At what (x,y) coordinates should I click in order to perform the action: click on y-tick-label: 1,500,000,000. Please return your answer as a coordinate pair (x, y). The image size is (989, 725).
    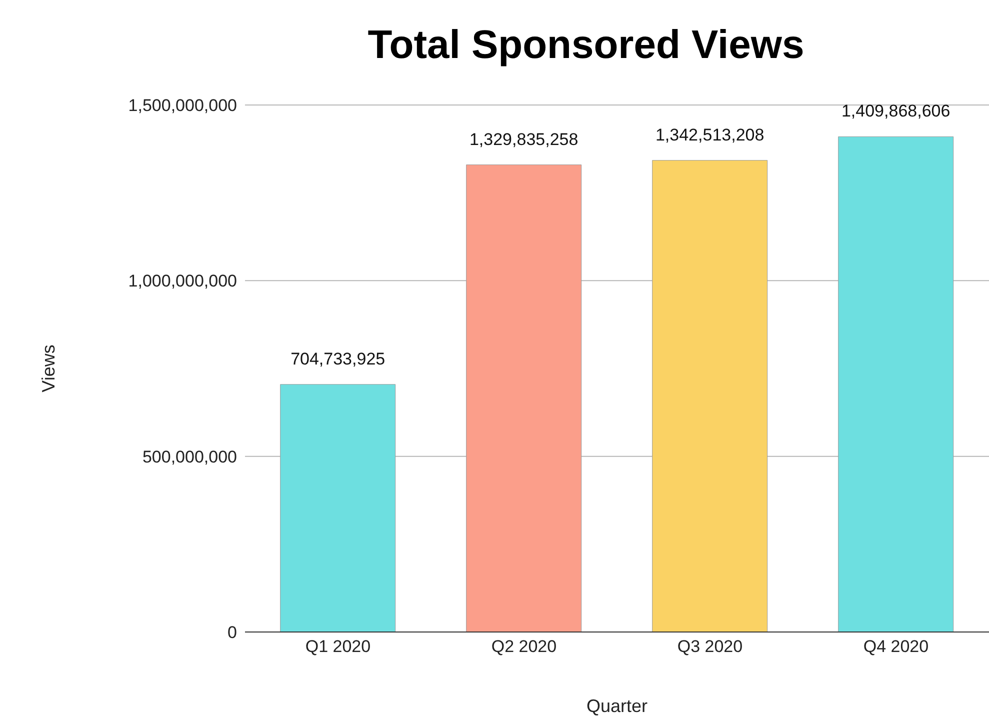
    Looking at the image, I should click on (182, 106).